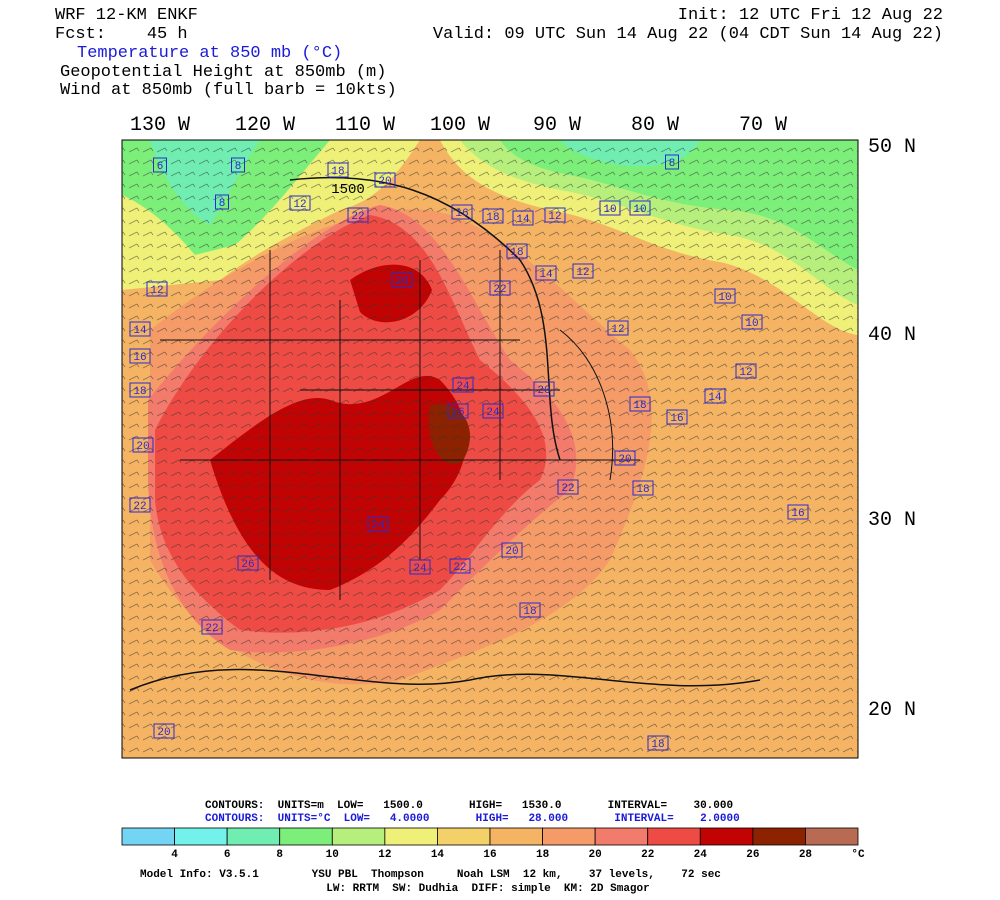 This screenshot has height=900, width=1000. Describe the element at coordinates (209, 53) in the screenshot. I see `temperature-field: Temperature at 850 mb (°C)` at that location.